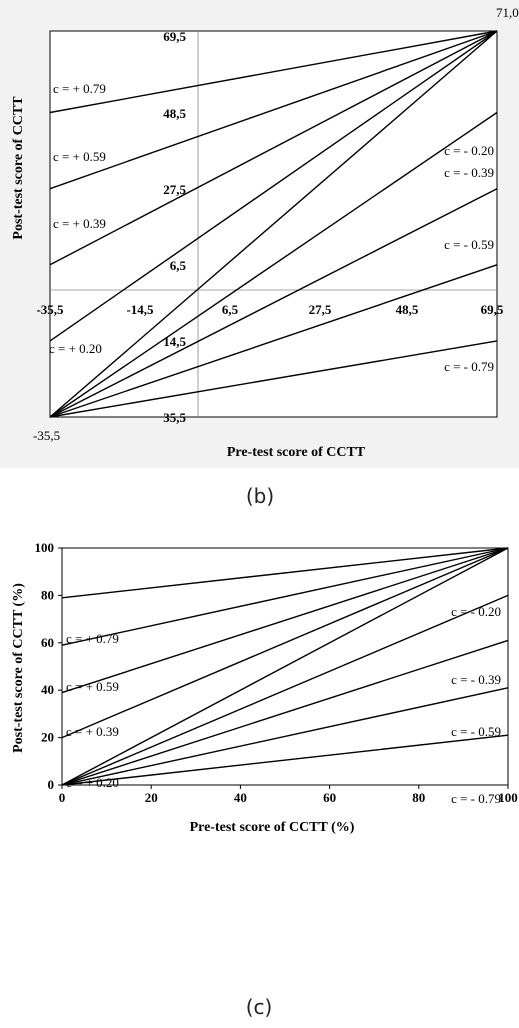 This screenshot has height=1028, width=519. I want to click on chart-c-x-tick-label: 0, so click(62, 797).